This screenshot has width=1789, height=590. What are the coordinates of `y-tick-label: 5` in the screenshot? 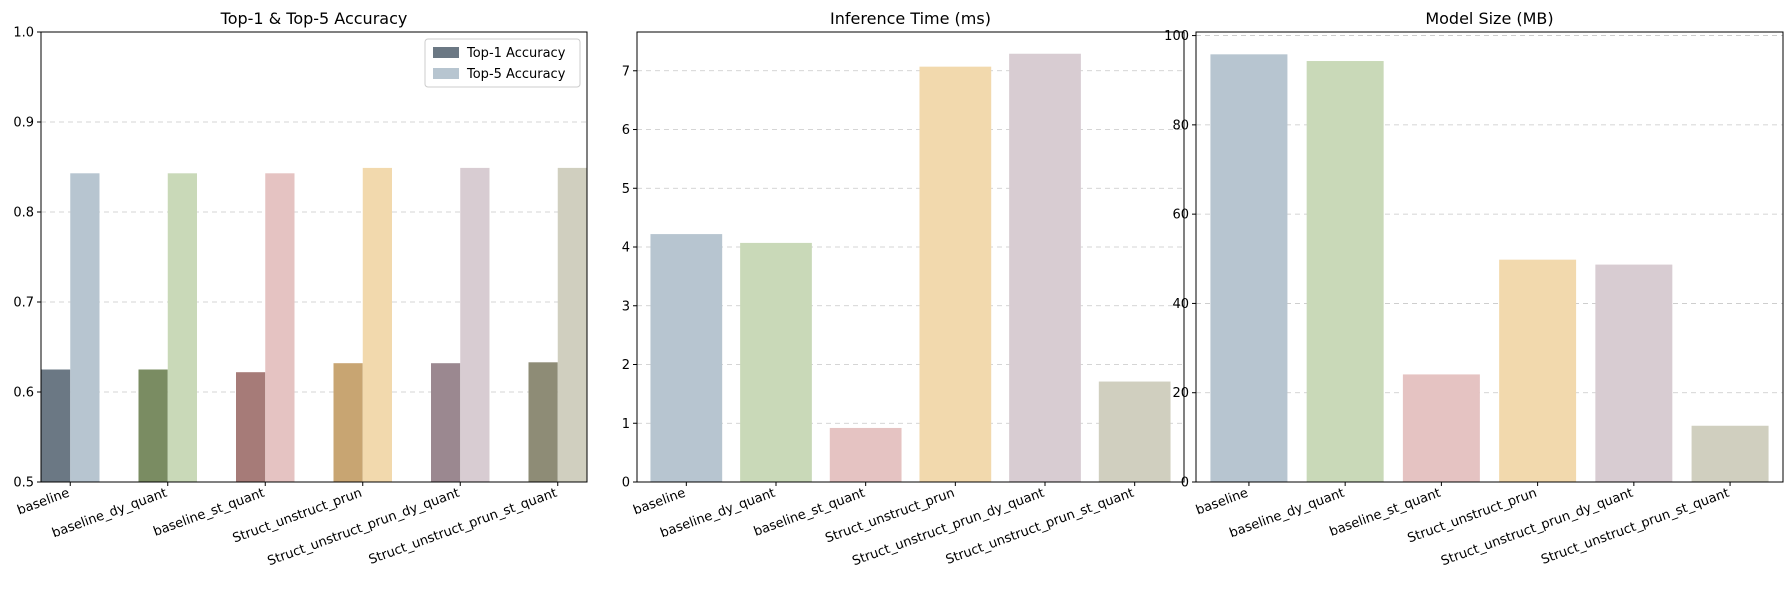 It's located at (626, 189).